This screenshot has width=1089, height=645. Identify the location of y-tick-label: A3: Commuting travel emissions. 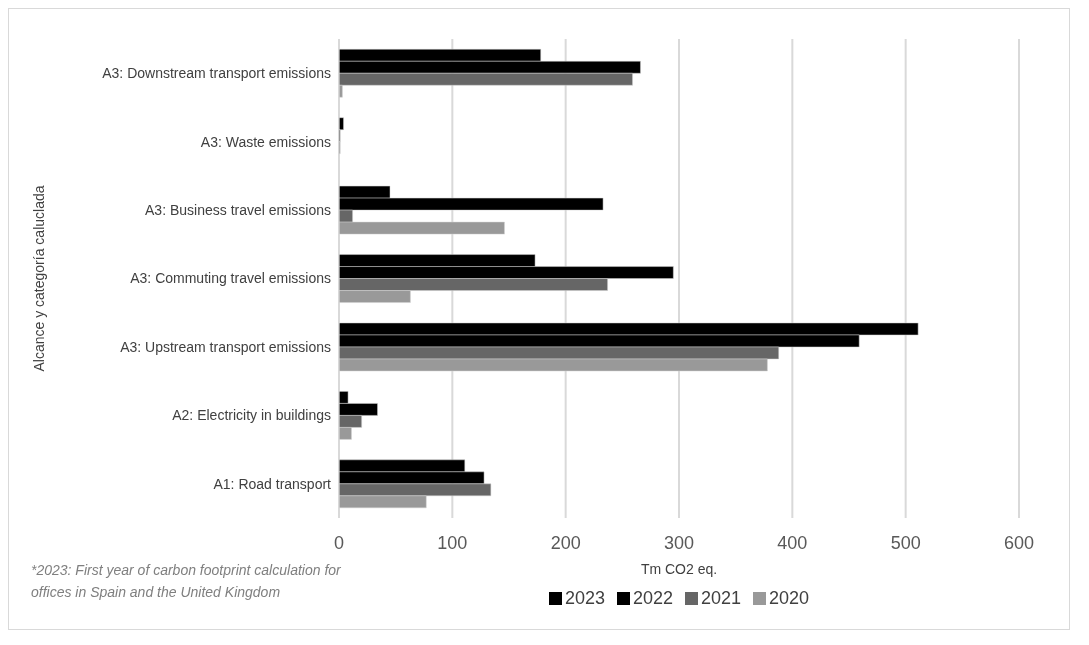
(230, 278).